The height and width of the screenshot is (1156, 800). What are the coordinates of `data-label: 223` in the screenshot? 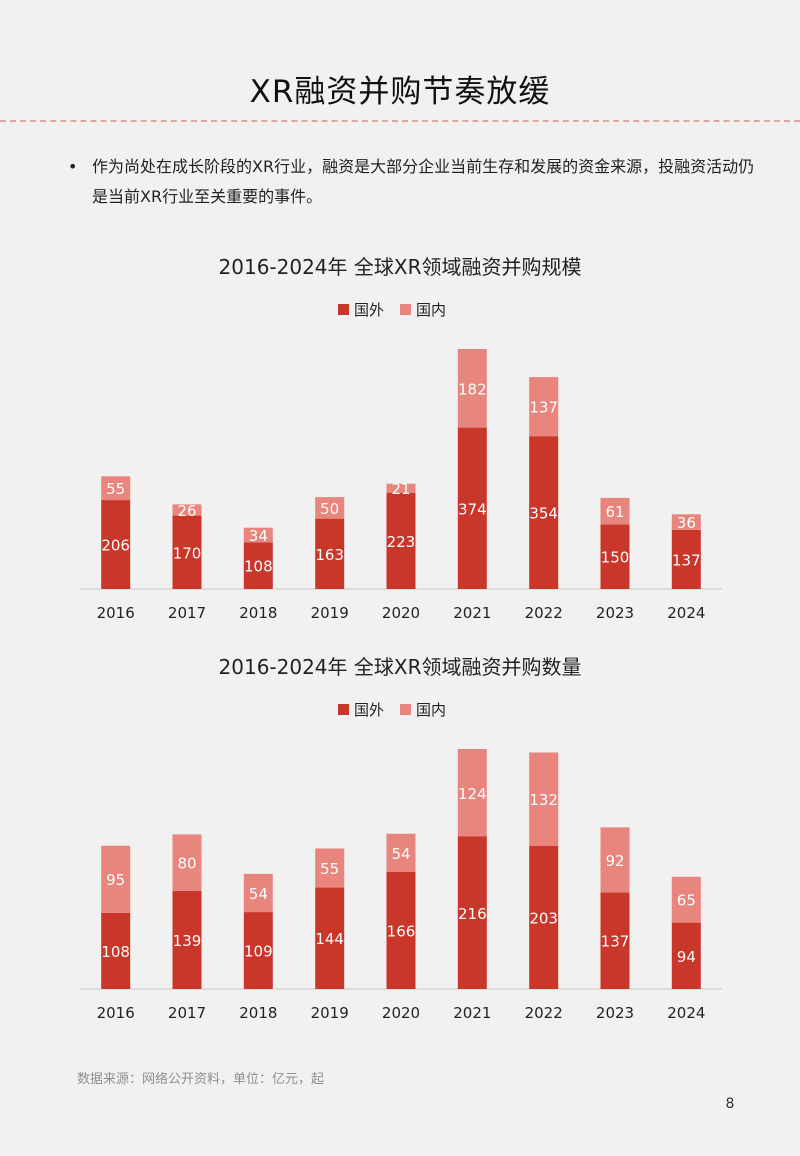 It's located at (401, 542).